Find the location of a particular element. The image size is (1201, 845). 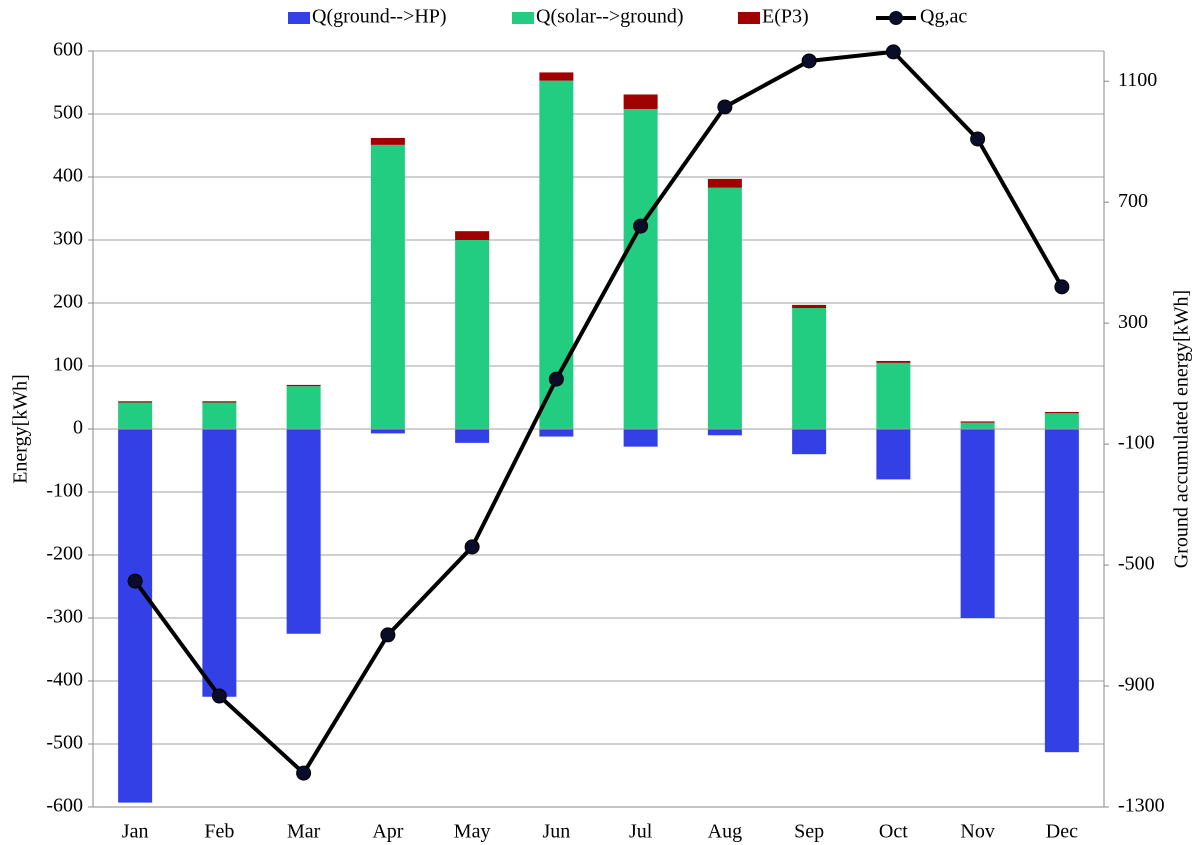

x-tick-label: Nov is located at coordinates (977, 832).